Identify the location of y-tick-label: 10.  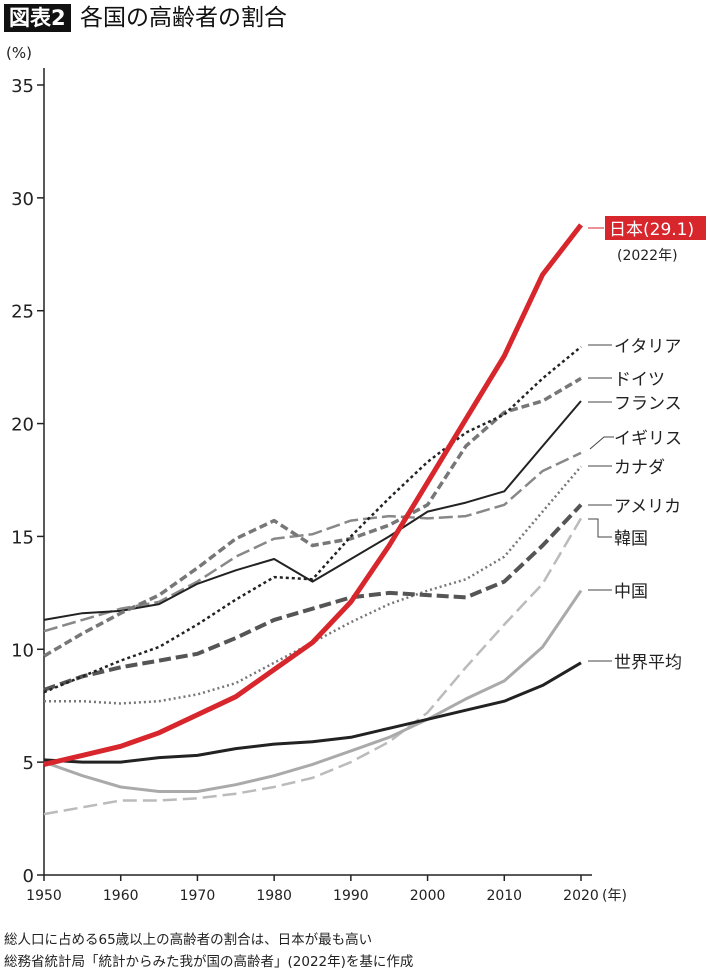
(22, 650).